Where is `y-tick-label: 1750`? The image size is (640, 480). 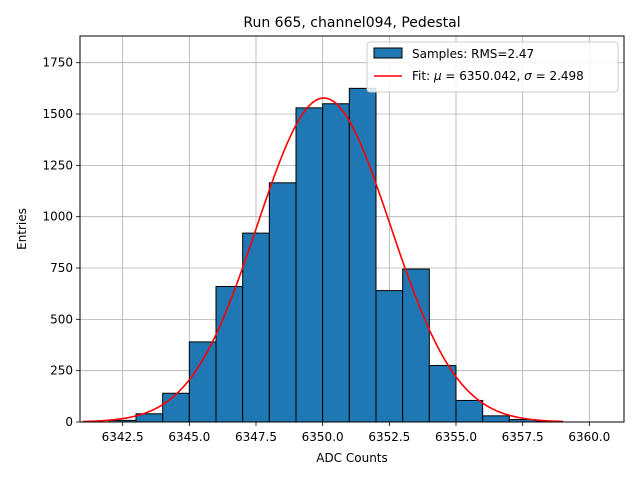
y-tick-label: 1750 is located at coordinates (57, 63).